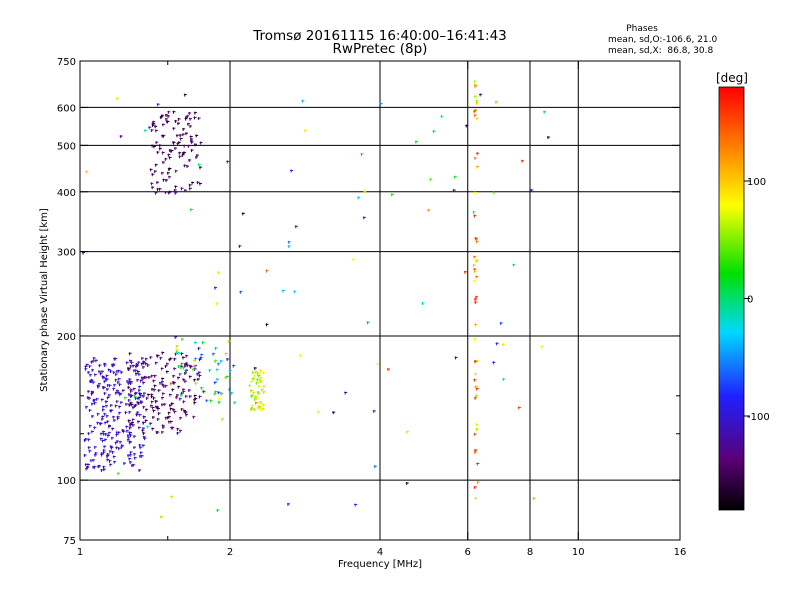 Image resolution: width=800 pixels, height=600 pixels. What do you see at coordinates (255, 409) in the screenshot?
I see `data-point` at bounding box center [255, 409].